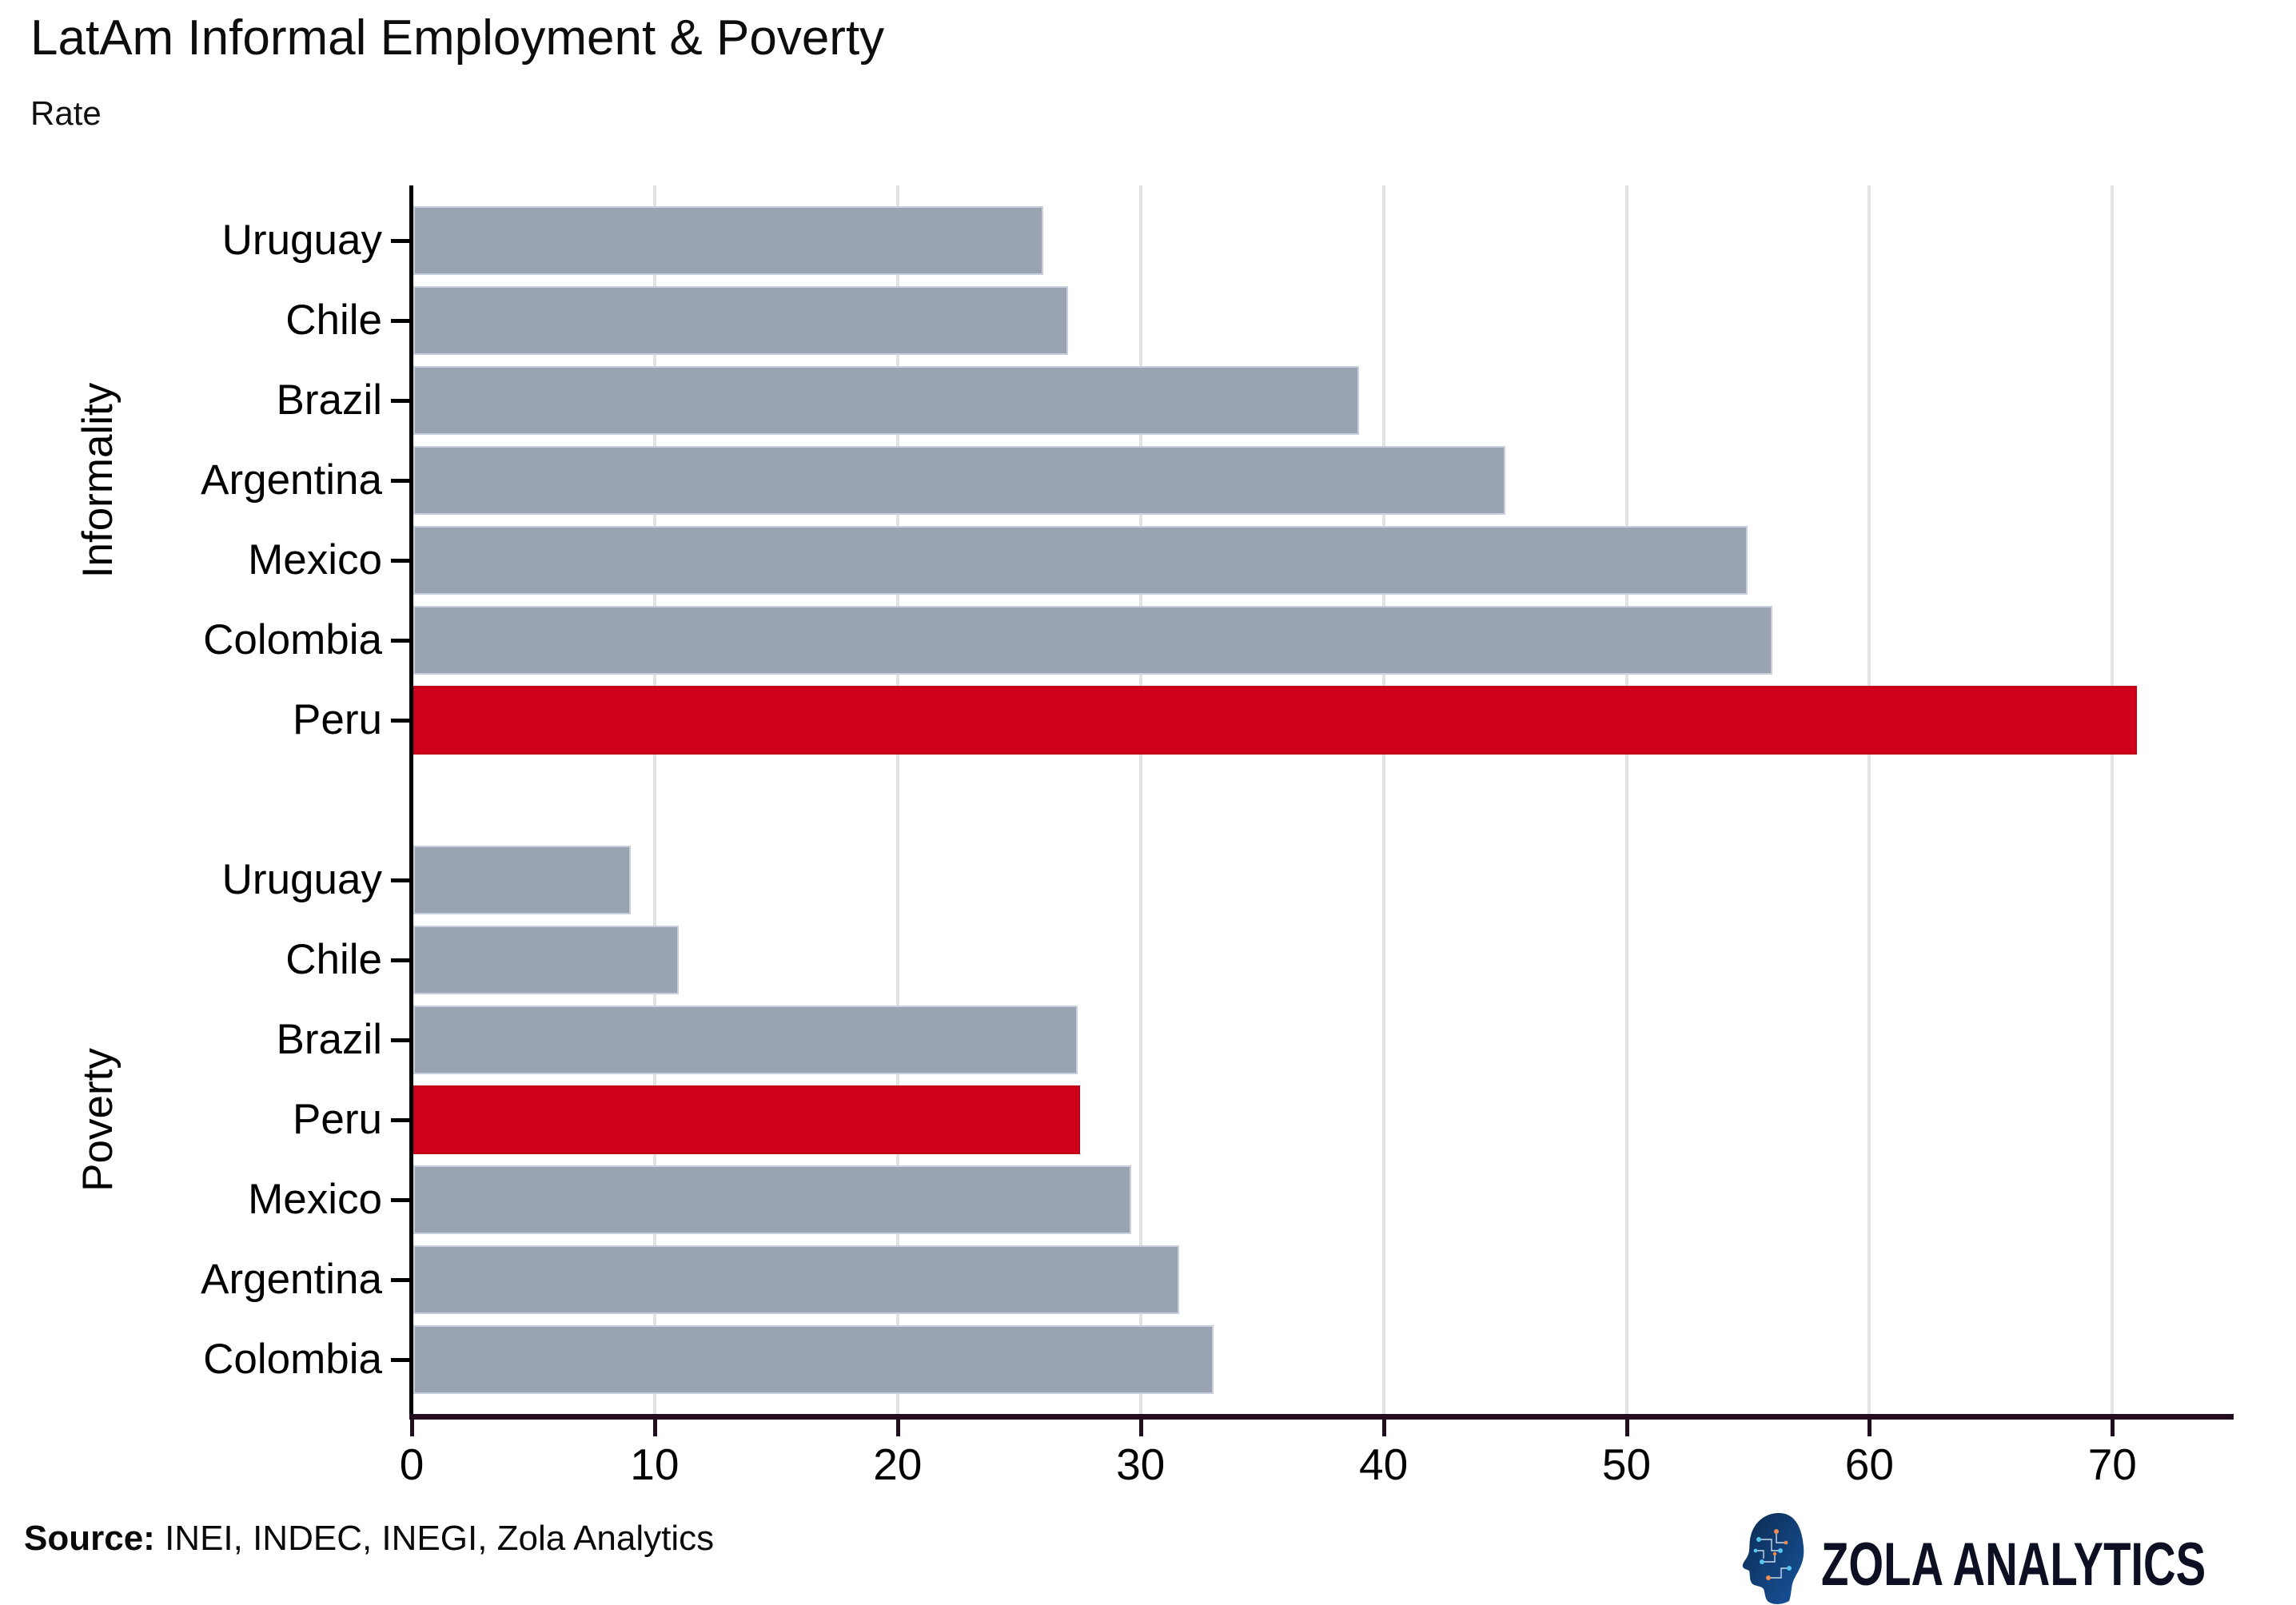 The width and height of the screenshot is (2296, 1605). Describe the element at coordinates (401, 321) in the screenshot. I see `ytick-informality-chile` at that location.